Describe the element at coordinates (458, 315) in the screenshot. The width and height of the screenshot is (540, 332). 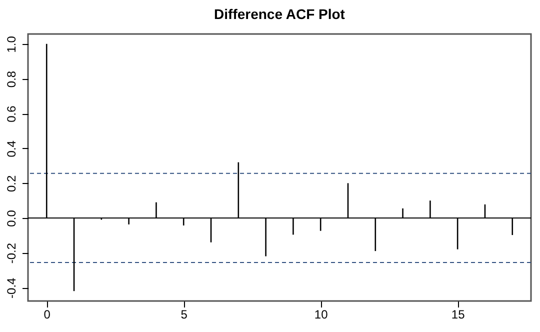
I see `x-tick-label: 15` at that location.